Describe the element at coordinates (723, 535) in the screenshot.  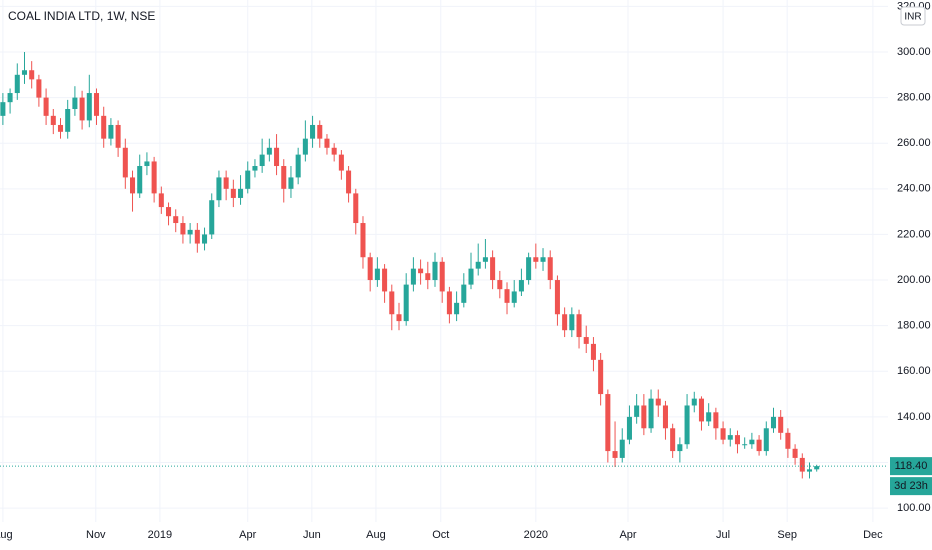
I see `x-tick-label: Jul` at that location.